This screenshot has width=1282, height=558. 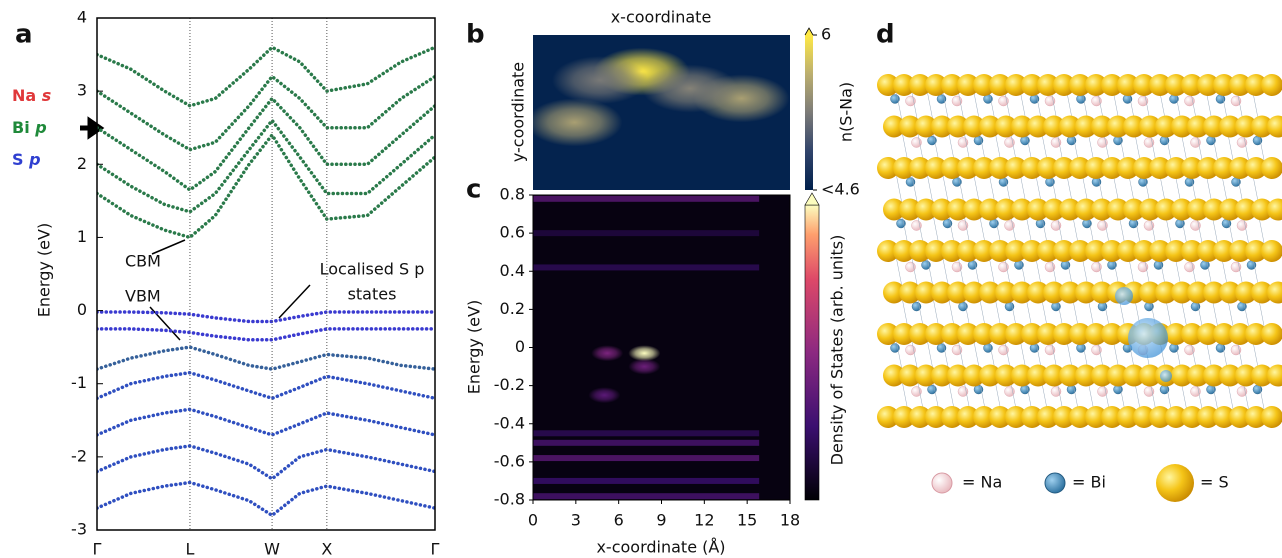 What do you see at coordinates (704, 520) in the screenshot?
I see `x-tick-label: 12` at bounding box center [704, 520].